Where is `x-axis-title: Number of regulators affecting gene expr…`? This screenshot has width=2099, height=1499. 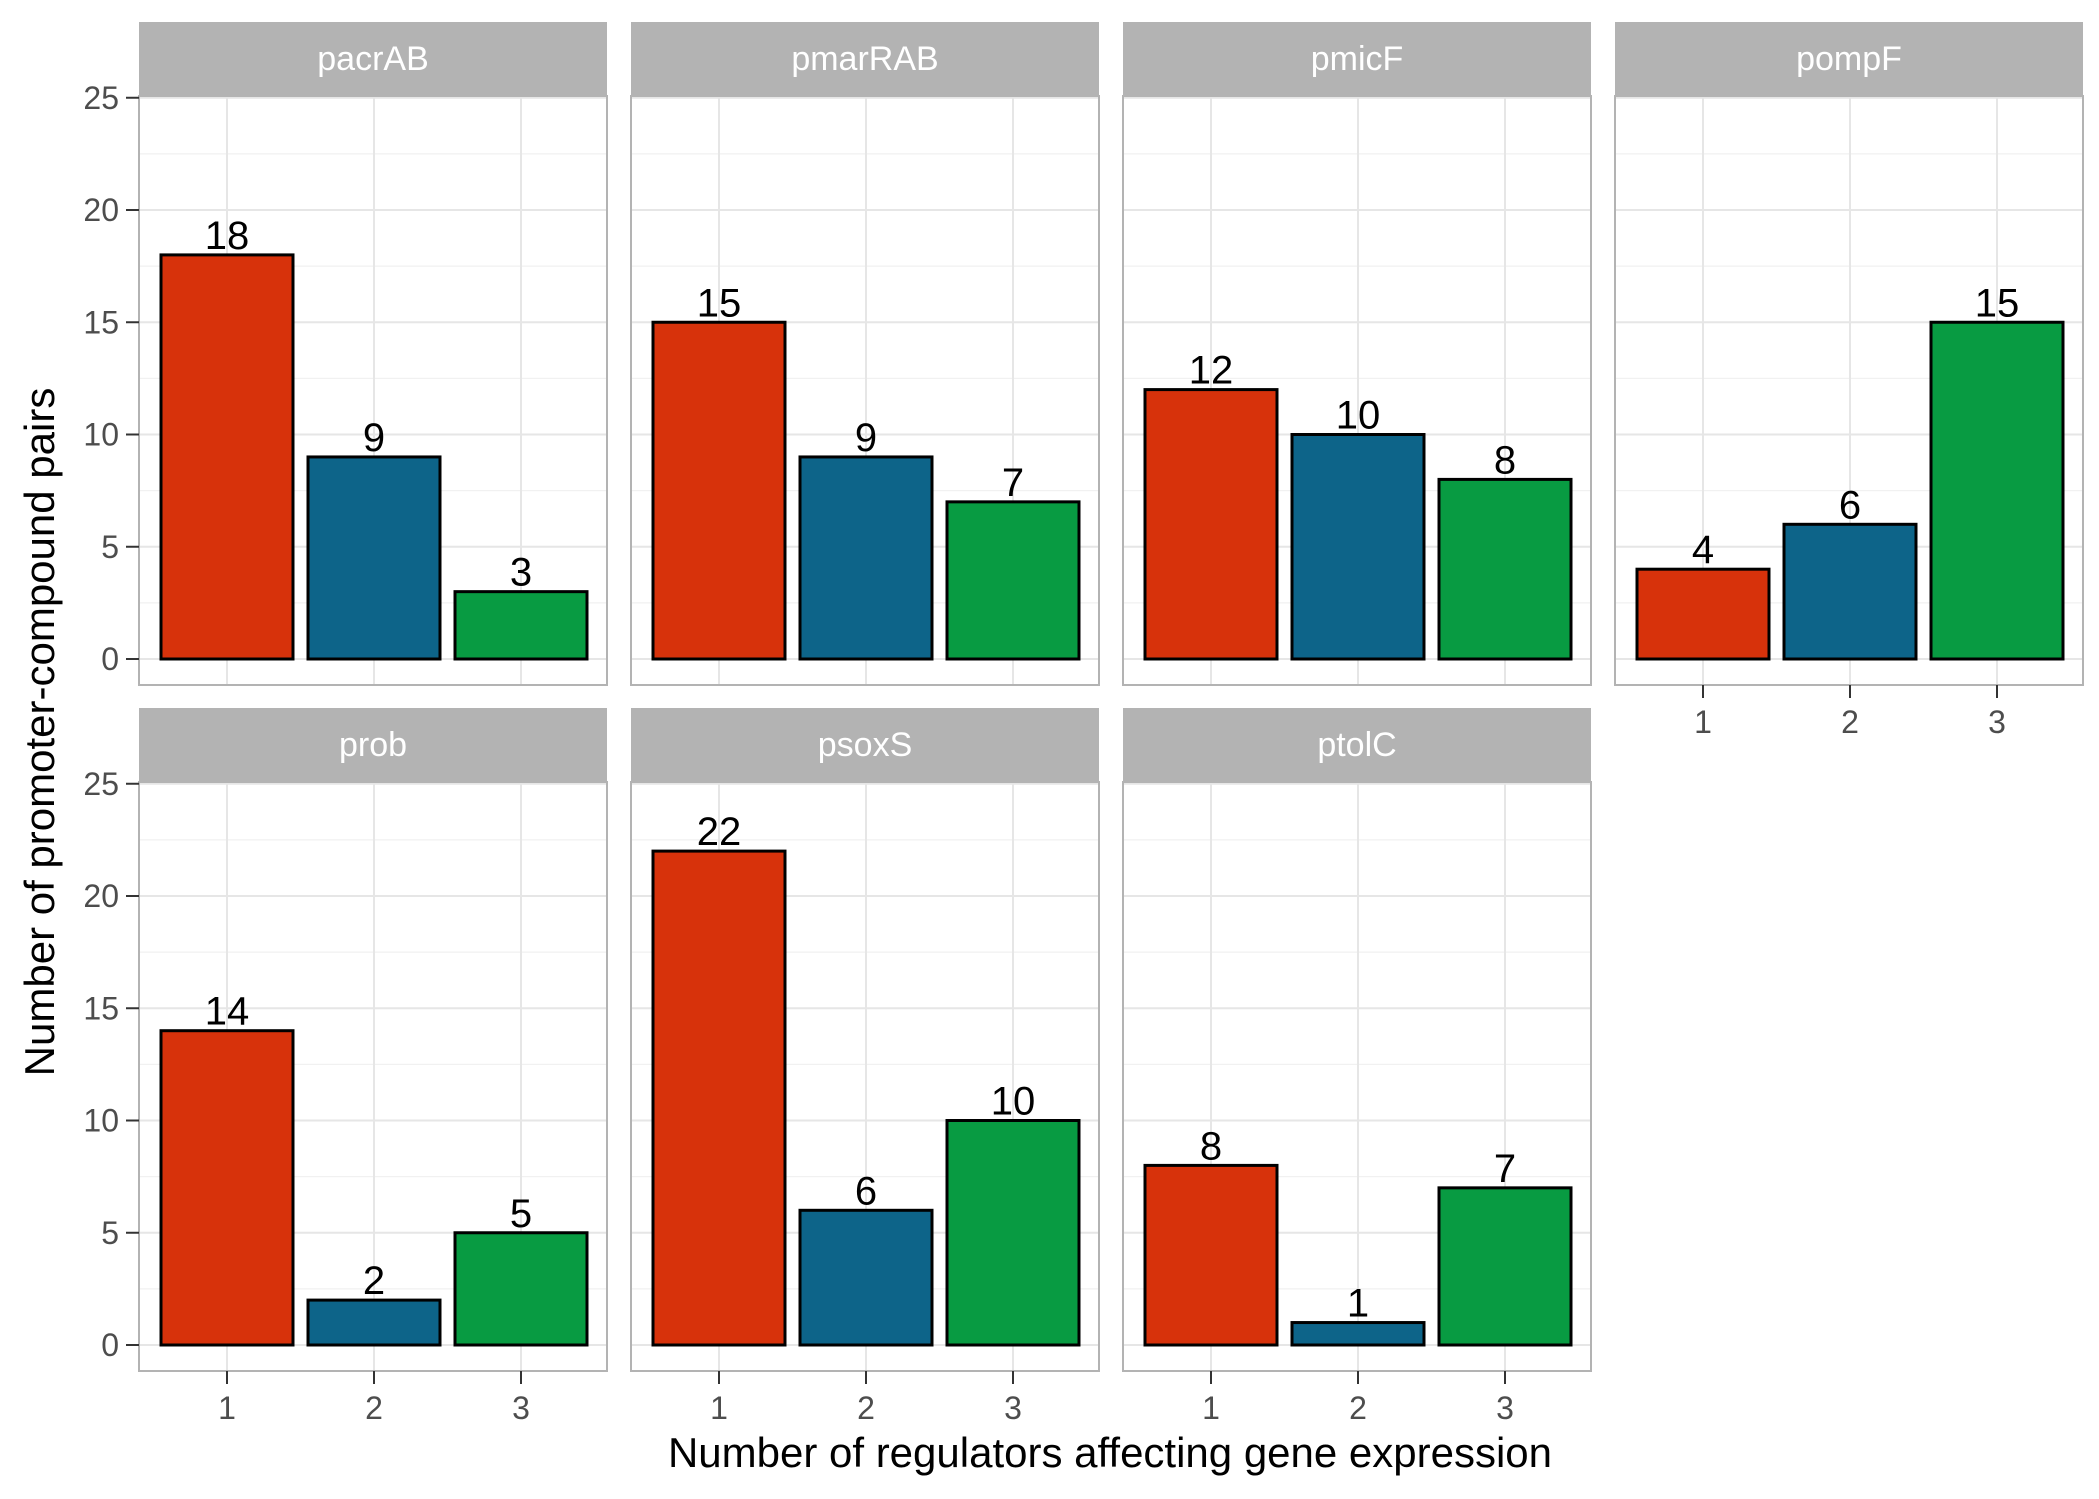
x-axis-title: Number of regulators affecting gene expr… is located at coordinates (1110, 1452).